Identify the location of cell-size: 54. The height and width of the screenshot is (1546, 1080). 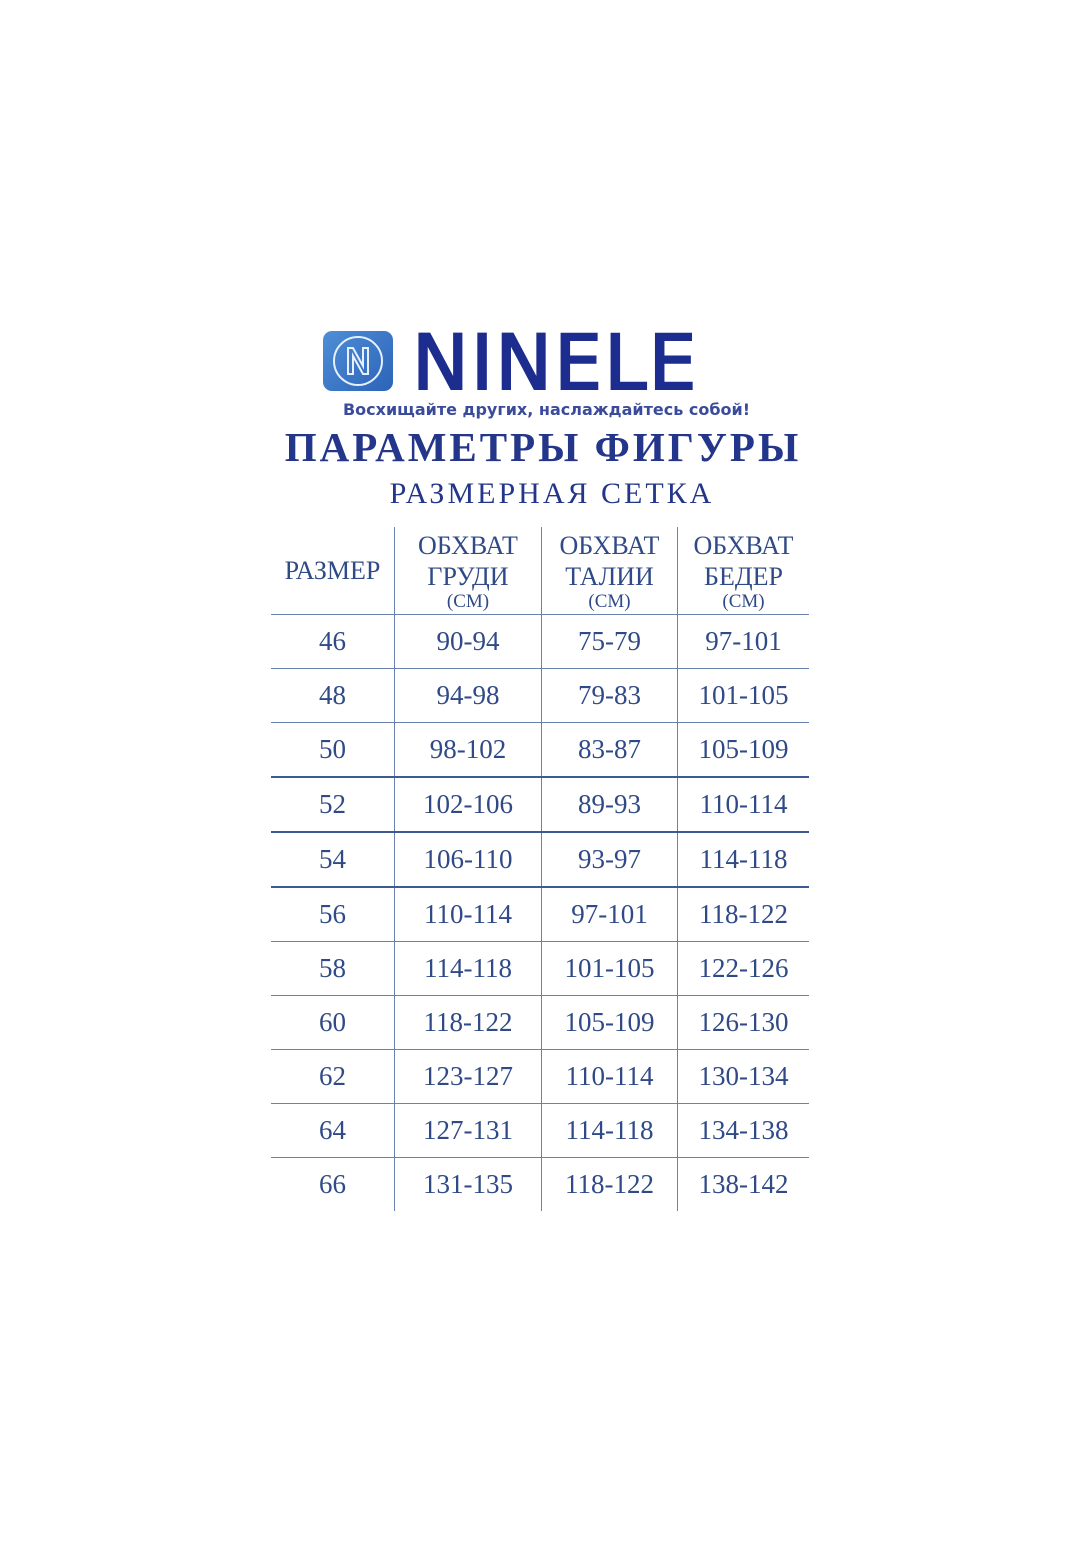
(333, 860).